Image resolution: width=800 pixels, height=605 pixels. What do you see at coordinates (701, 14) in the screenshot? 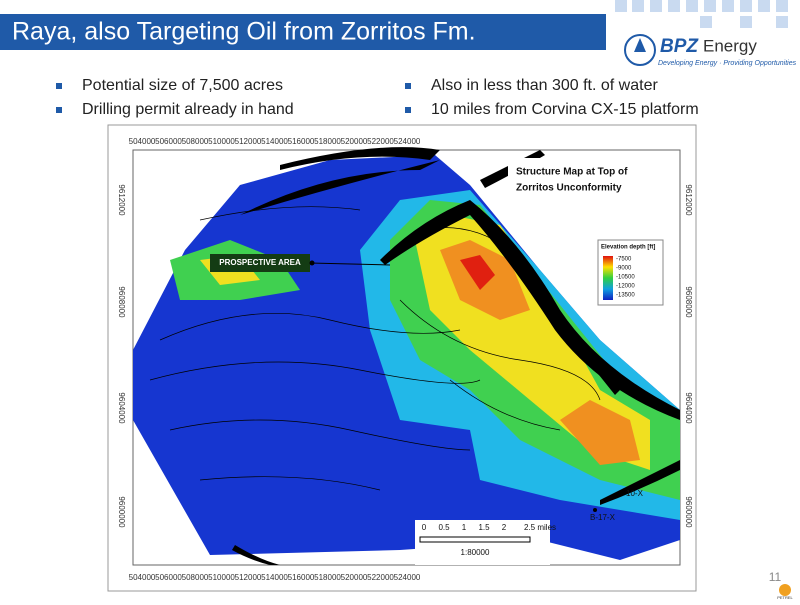
I see `decor-squares` at bounding box center [701, 14].